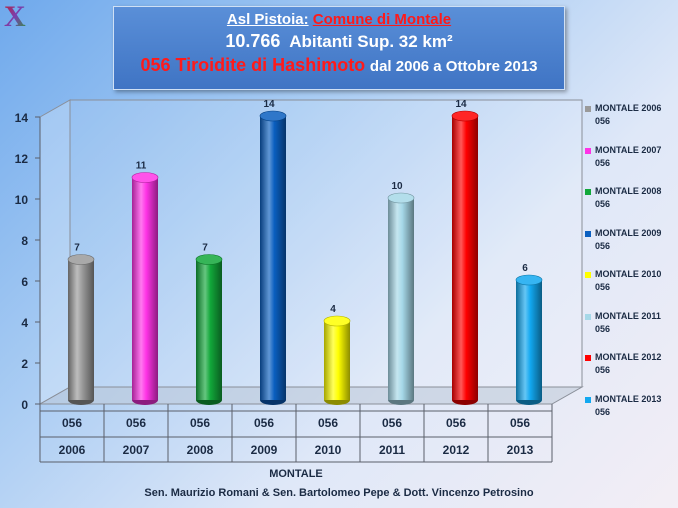 This screenshot has height=508, width=678. Describe the element at coordinates (397, 186) in the screenshot. I see `data-label-2011: 10` at that location.